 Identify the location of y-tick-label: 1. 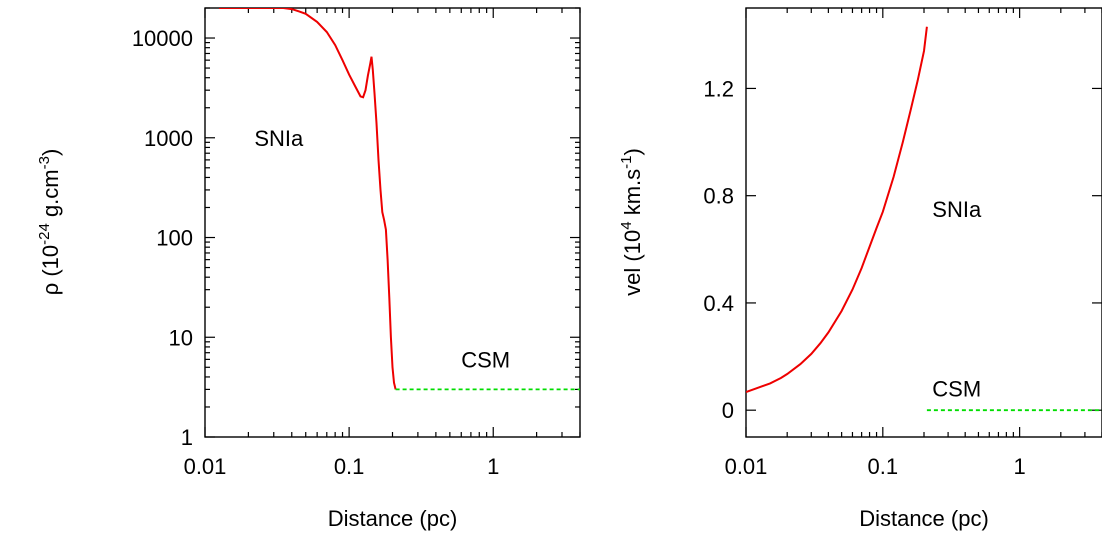
(187, 437).